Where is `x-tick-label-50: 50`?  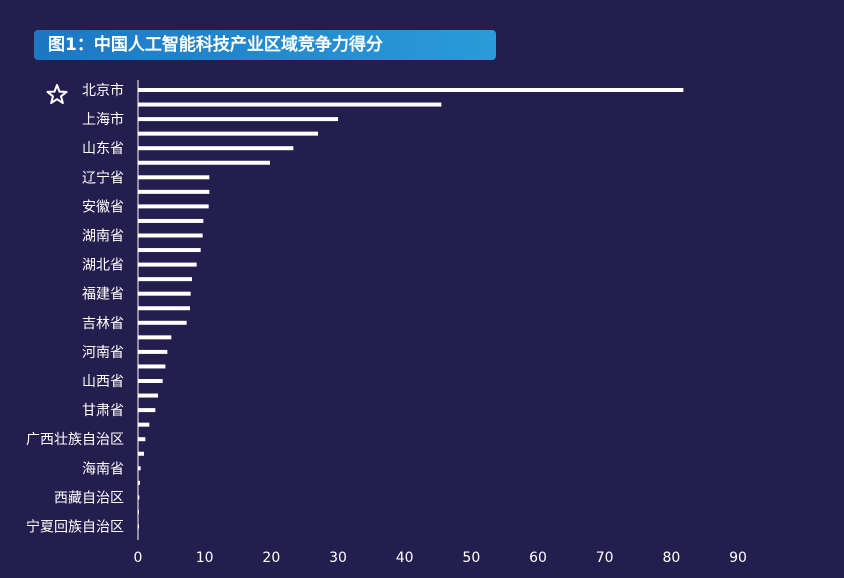 x-tick-label-50: 50 is located at coordinates (471, 558).